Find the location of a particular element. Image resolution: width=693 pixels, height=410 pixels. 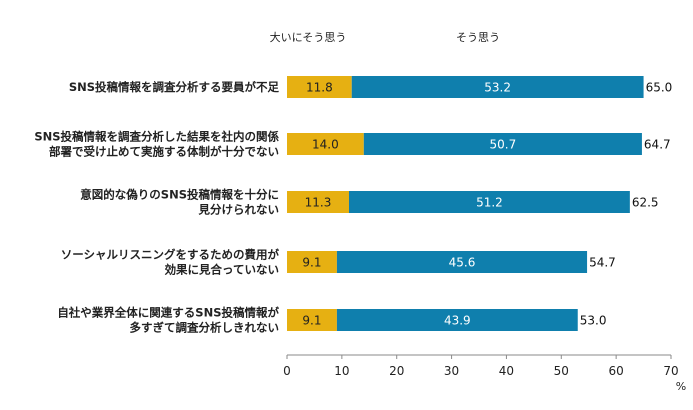

data-label-series1: 14.0 is located at coordinates (325, 145).